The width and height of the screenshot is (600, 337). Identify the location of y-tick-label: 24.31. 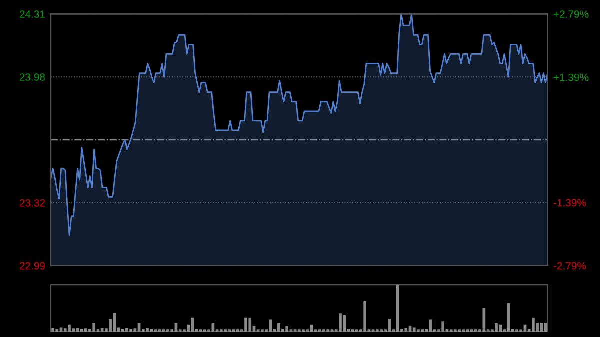
(32, 14).